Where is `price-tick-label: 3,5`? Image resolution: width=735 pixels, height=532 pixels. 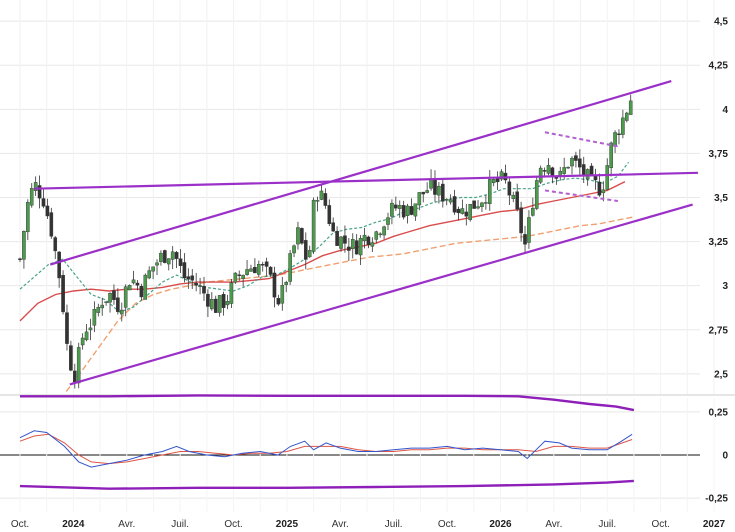
price-tick-label: 3,5 is located at coordinates (721, 198).